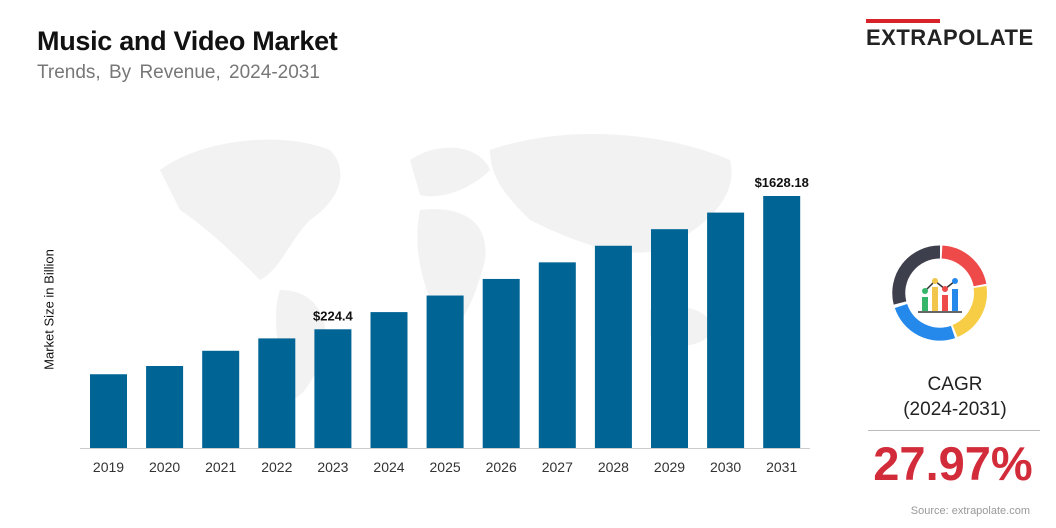 This screenshot has width=1056, height=528. What do you see at coordinates (501, 363) in the screenshot?
I see `bar-2026` at bounding box center [501, 363].